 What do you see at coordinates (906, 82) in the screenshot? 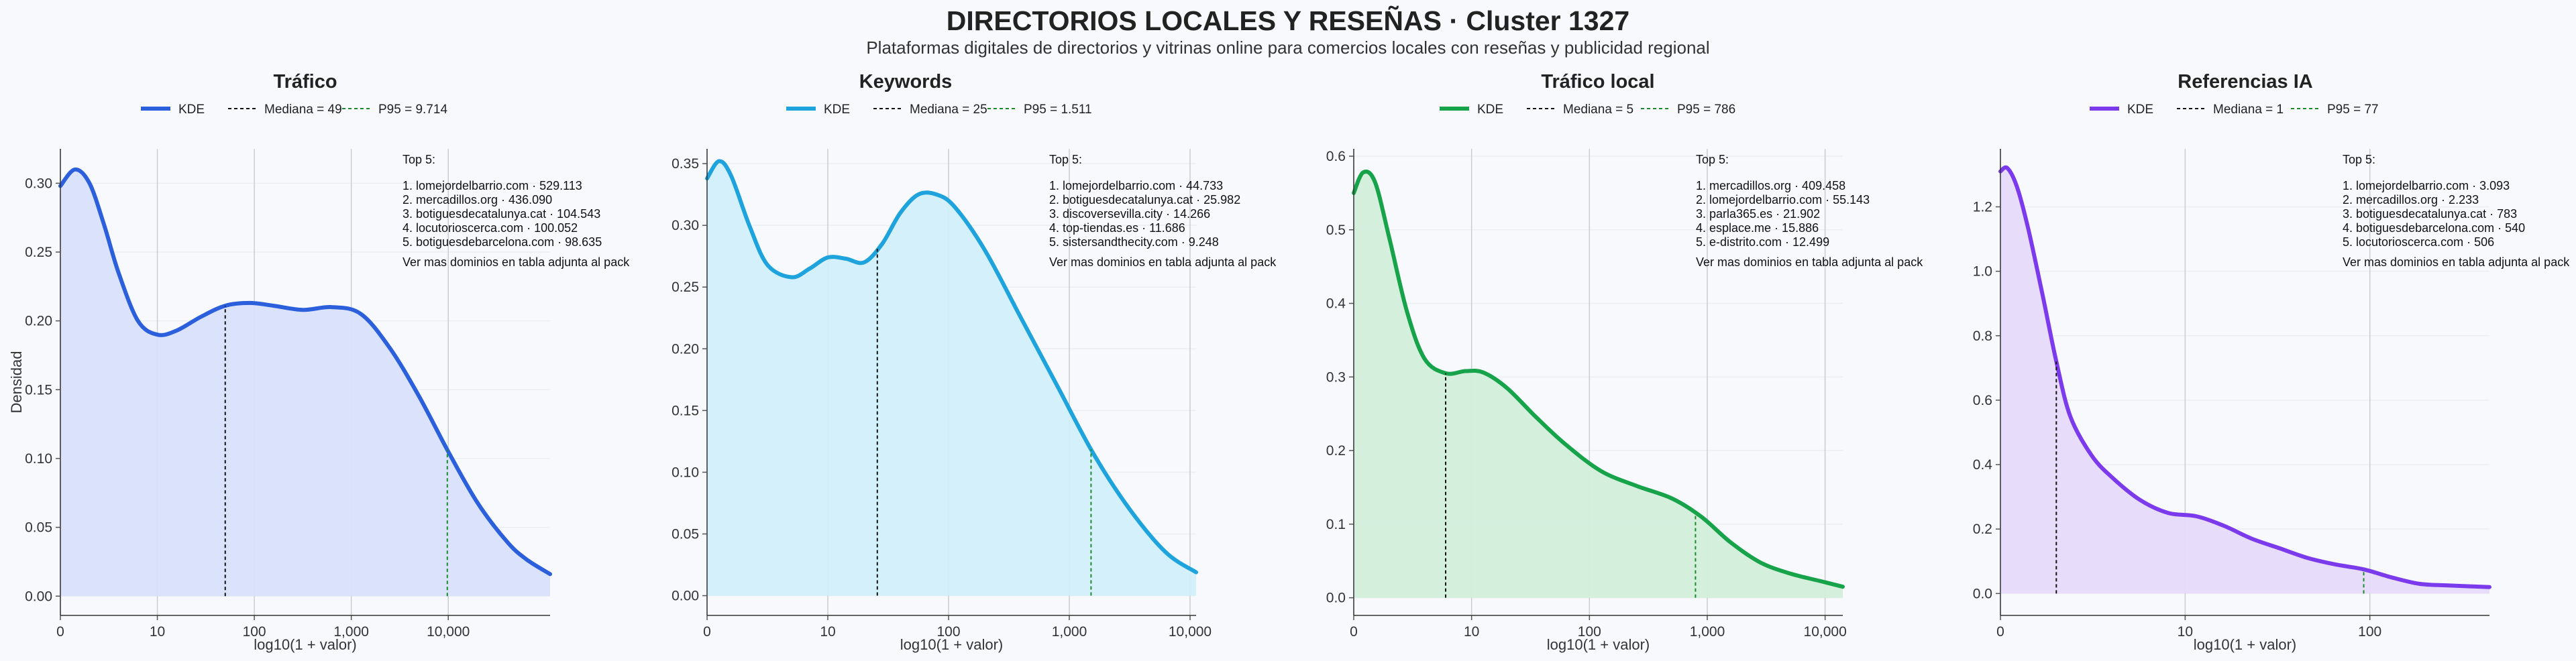
I see `chart-title: Keywords` at bounding box center [906, 82].